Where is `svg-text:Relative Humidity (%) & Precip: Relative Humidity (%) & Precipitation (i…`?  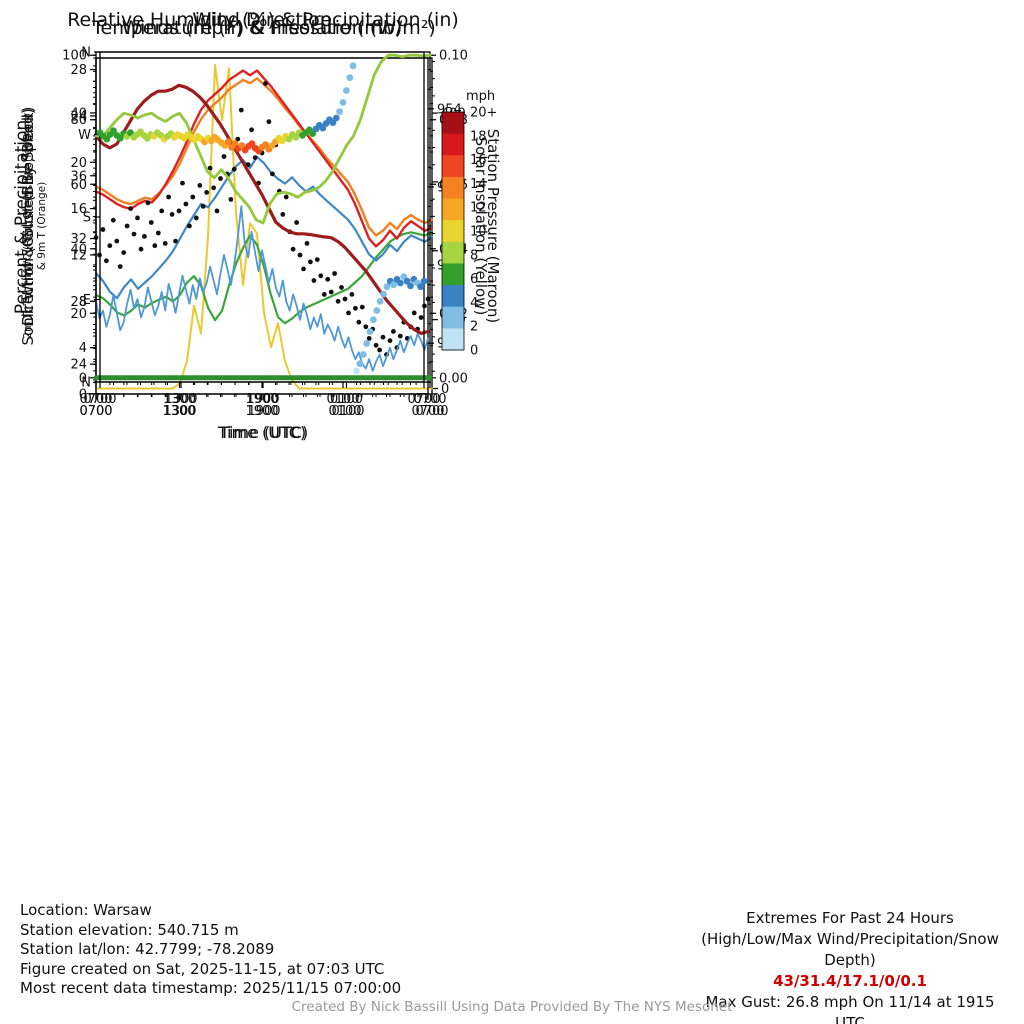
svg-text:Relative Humidity (%) & Precip: Relative Humidity (%) & Precipitation (i… is located at coordinates (263, 20).